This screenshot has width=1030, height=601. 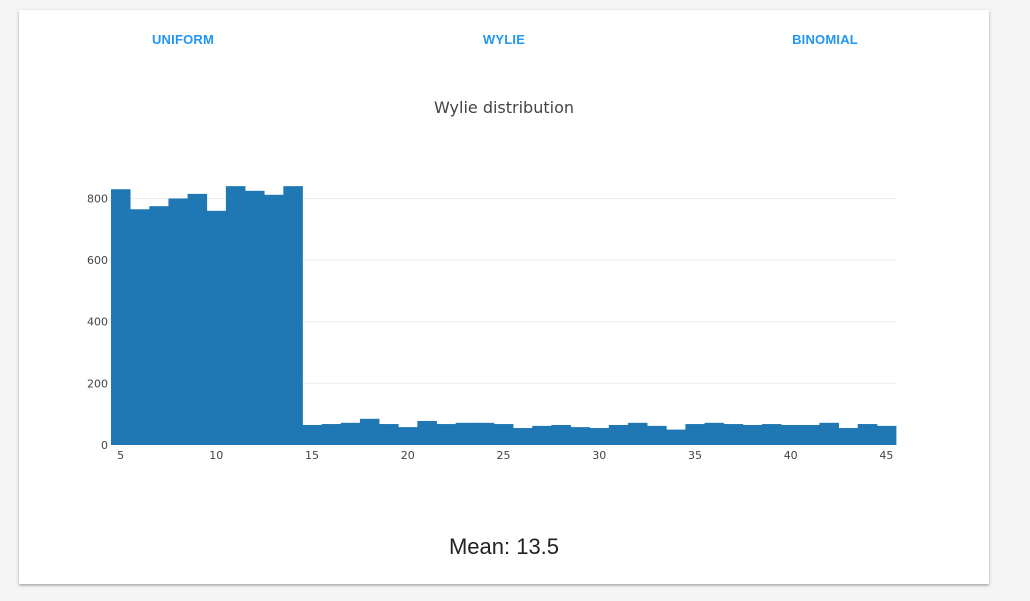 What do you see at coordinates (695, 455) in the screenshot?
I see `x-tick-label: 35` at bounding box center [695, 455].